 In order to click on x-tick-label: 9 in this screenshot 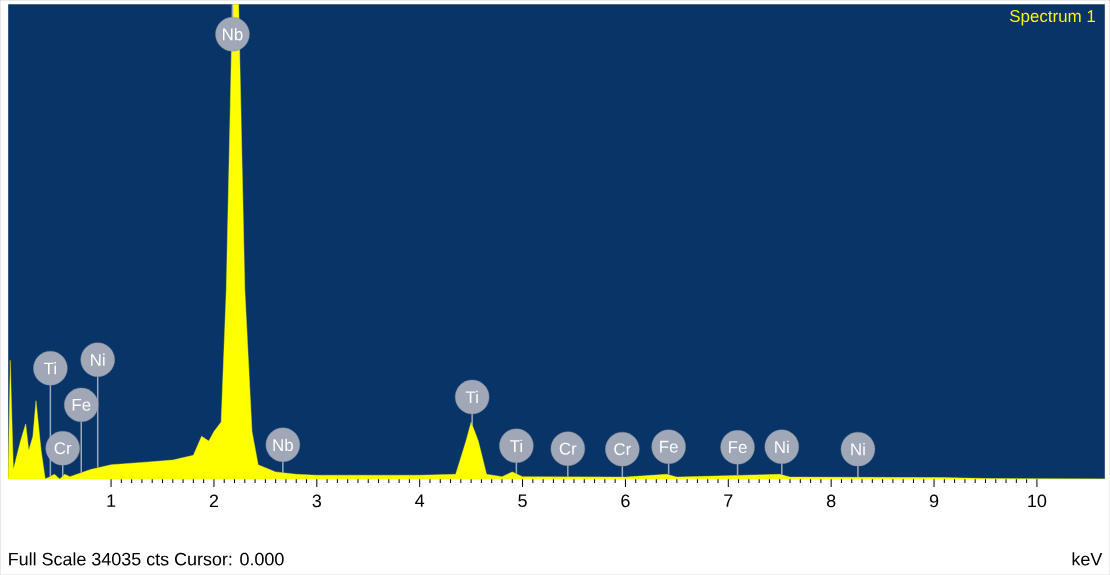, I will do `click(934, 501)`.